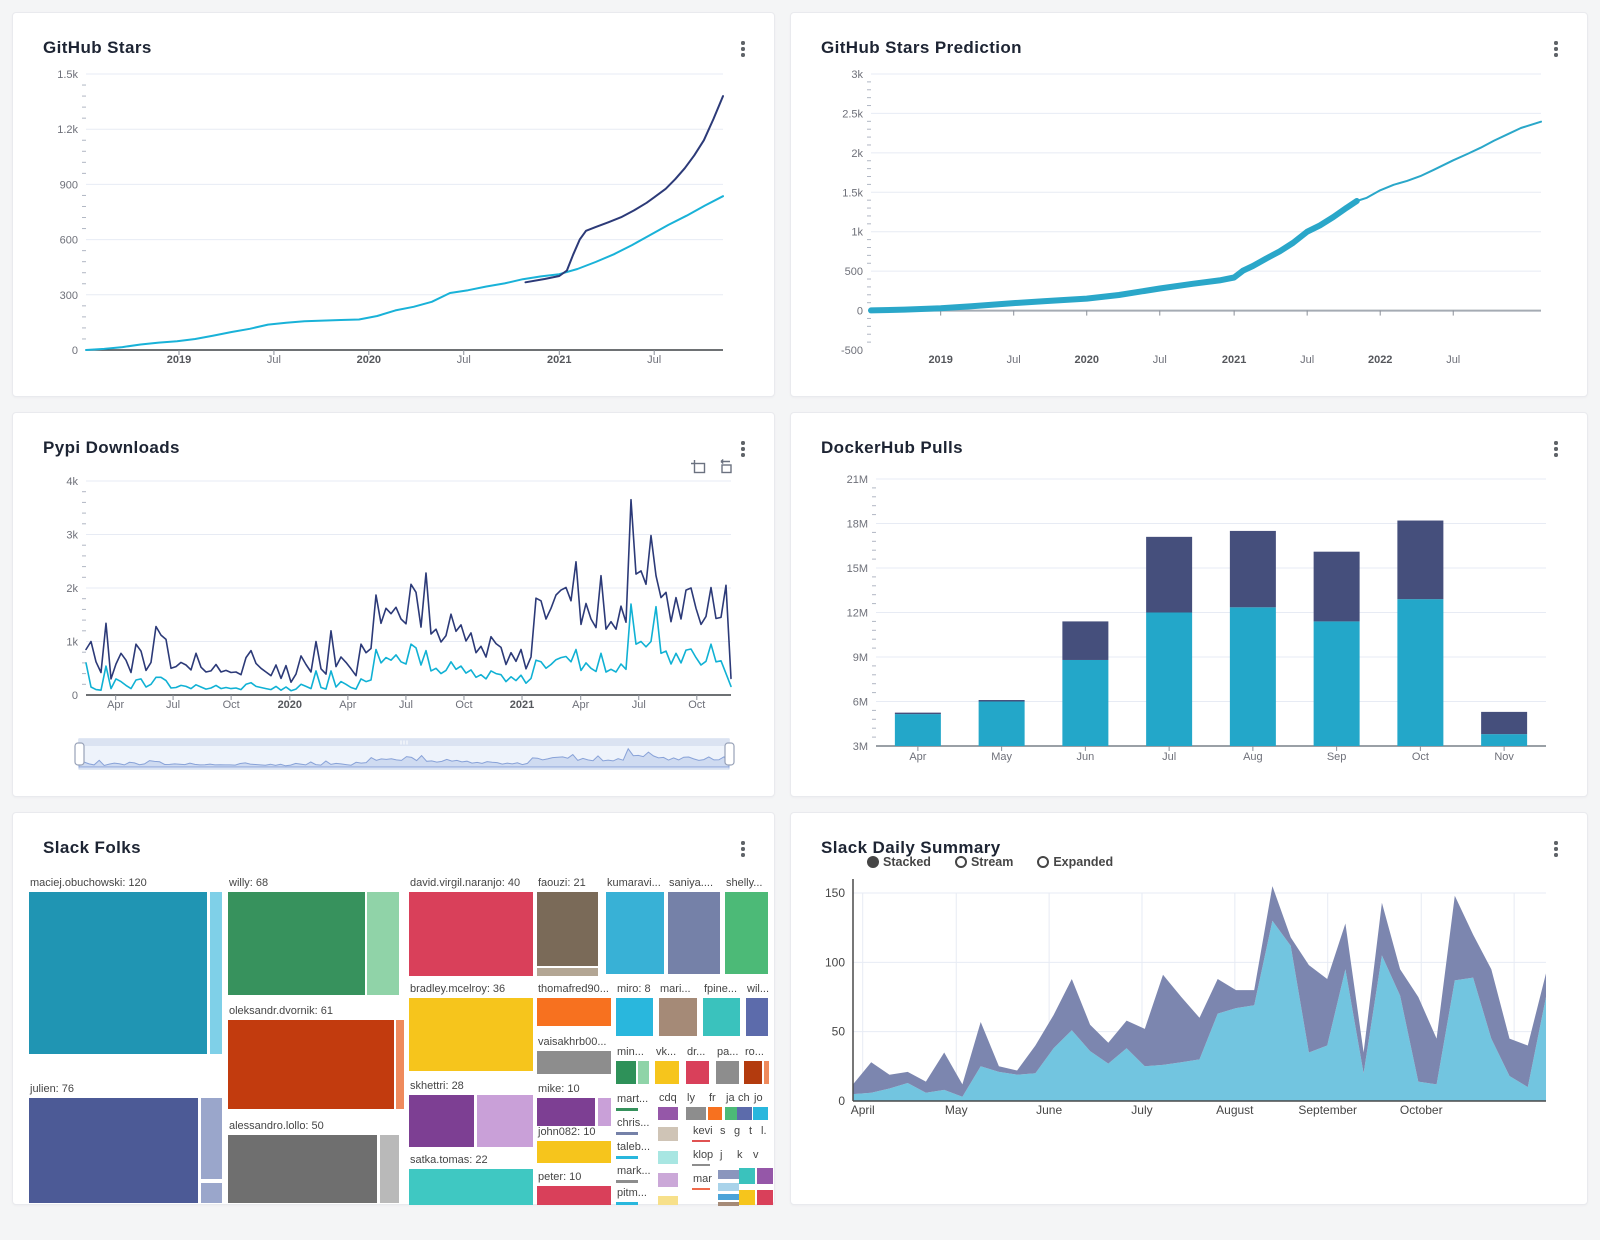 This screenshot has width=1600, height=1240. What do you see at coordinates (983, 862) in the screenshot?
I see `legend-item-stream: Stream` at bounding box center [983, 862].